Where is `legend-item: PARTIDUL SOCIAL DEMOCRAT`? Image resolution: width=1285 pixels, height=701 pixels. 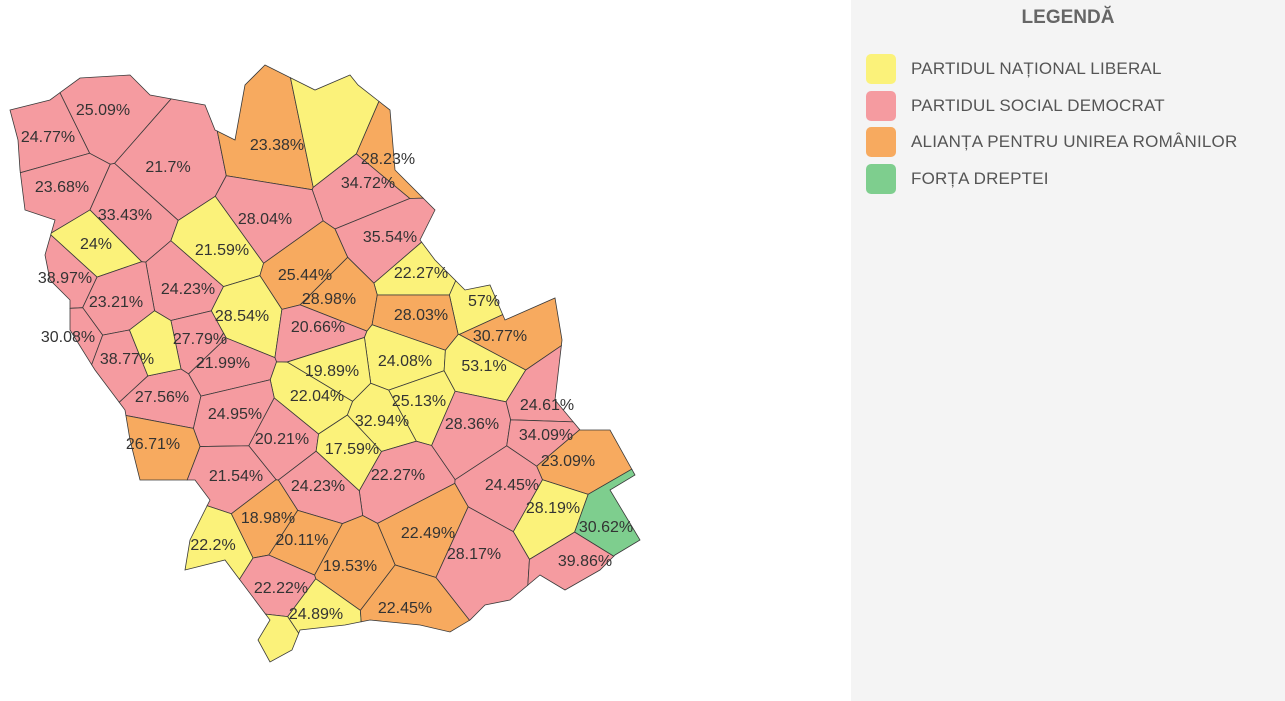 legend-item: PARTIDUL SOCIAL DEMOCRAT is located at coordinates (1015, 105).